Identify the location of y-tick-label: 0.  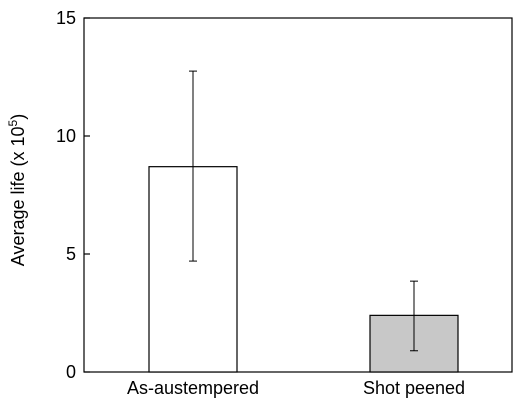
(71, 372).